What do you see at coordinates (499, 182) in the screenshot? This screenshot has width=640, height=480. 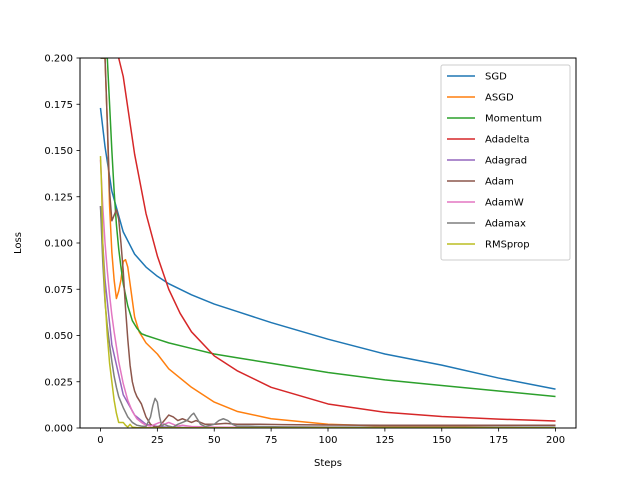 I see `legend-label-adam: Adam` at bounding box center [499, 182].